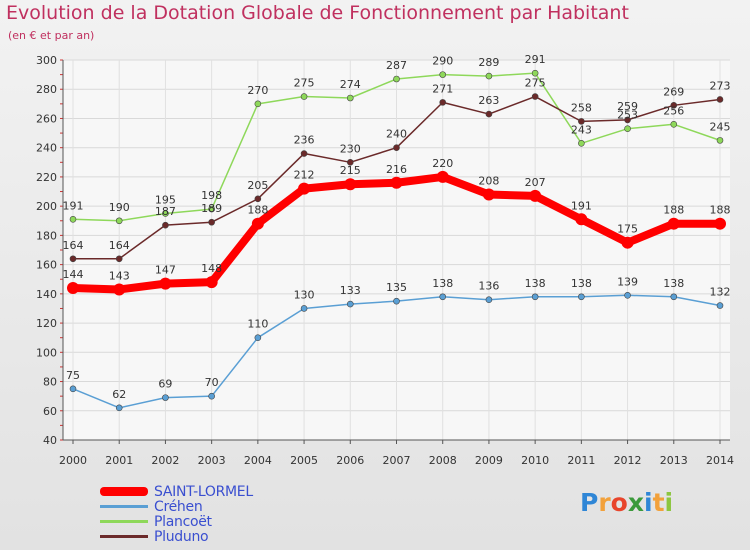 The image size is (750, 550). I want to click on data-label: 273, so click(720, 85).